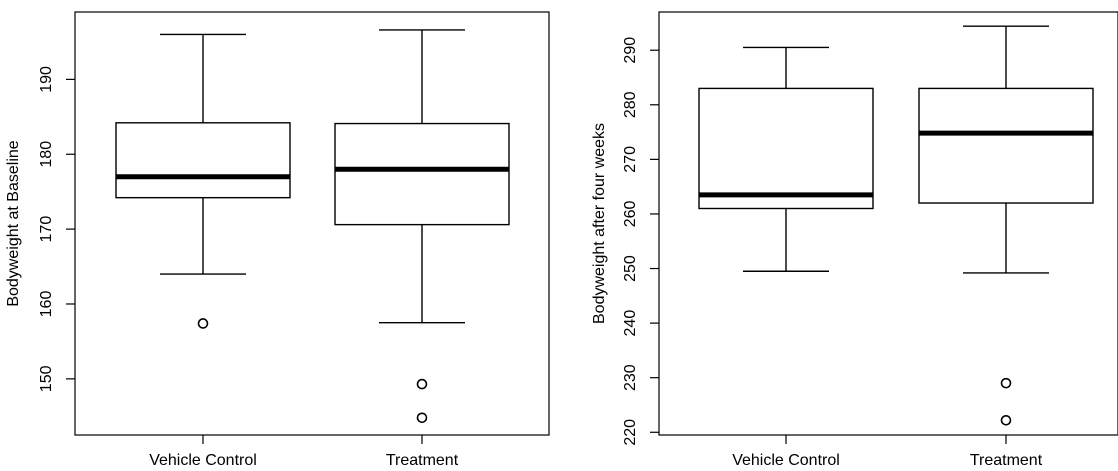 The width and height of the screenshot is (1118, 471). Describe the element at coordinates (46, 229) in the screenshot. I see `y-tick-label: 170` at that location.